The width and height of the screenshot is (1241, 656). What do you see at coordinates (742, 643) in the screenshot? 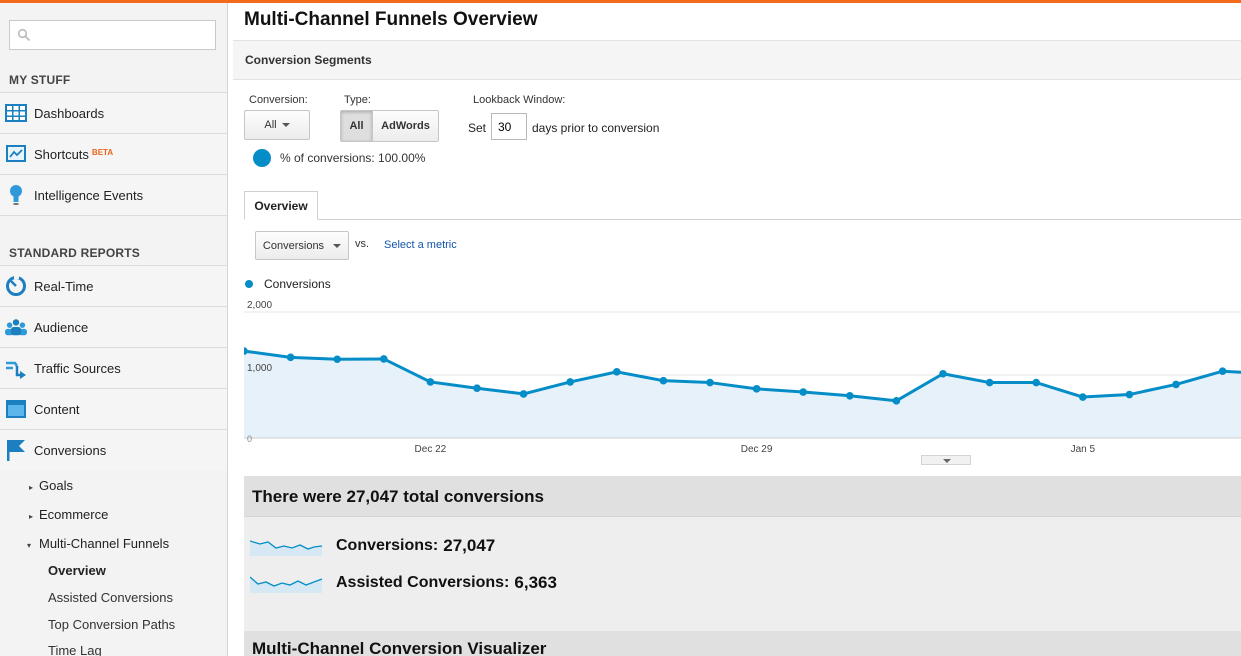
I see `visualizer-header: Multi-Channel Conversion Visualizer` at bounding box center [742, 643].